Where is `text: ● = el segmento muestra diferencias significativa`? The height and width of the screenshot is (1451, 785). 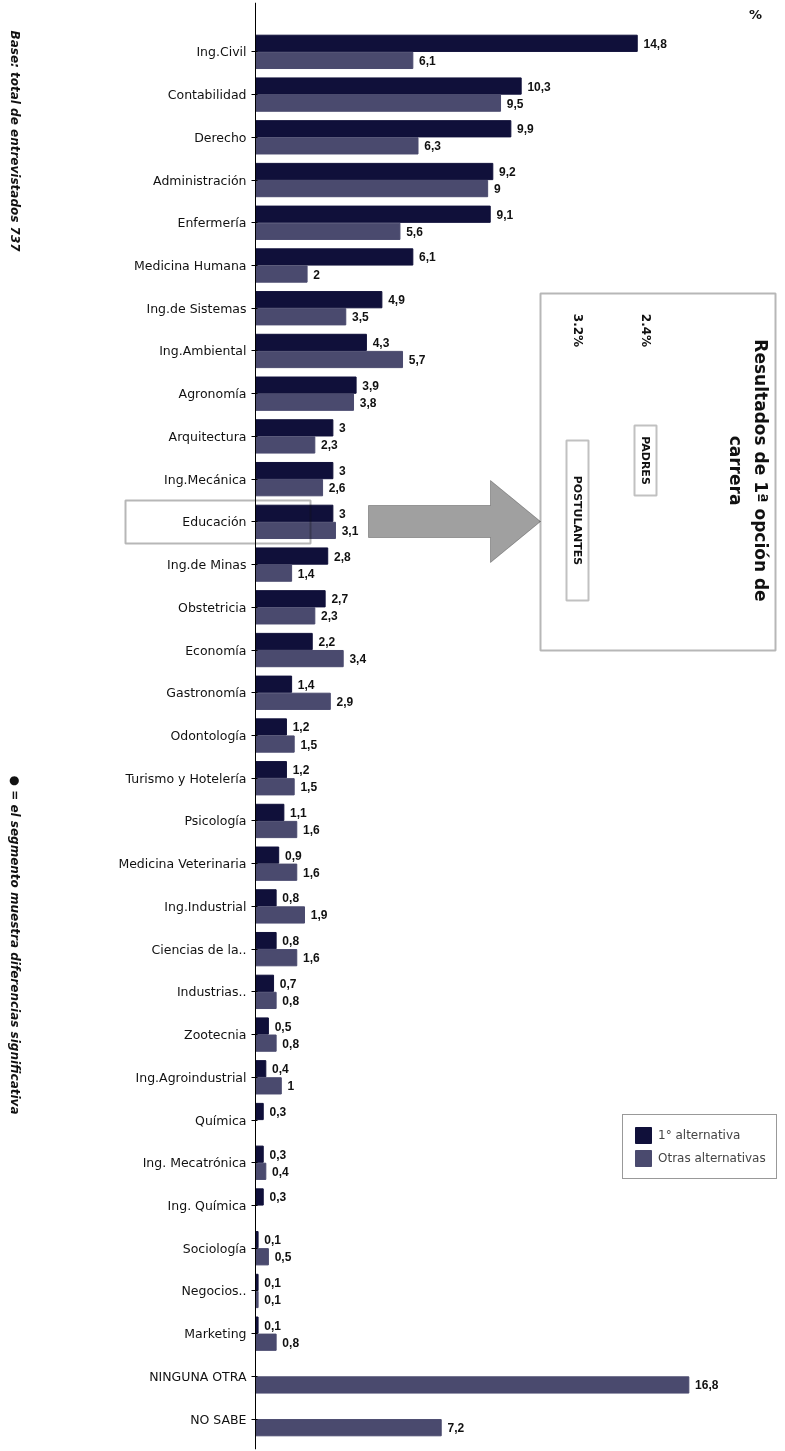
text: ● = el segmento muestra diferencias significativa is located at coordinates (14, 945).